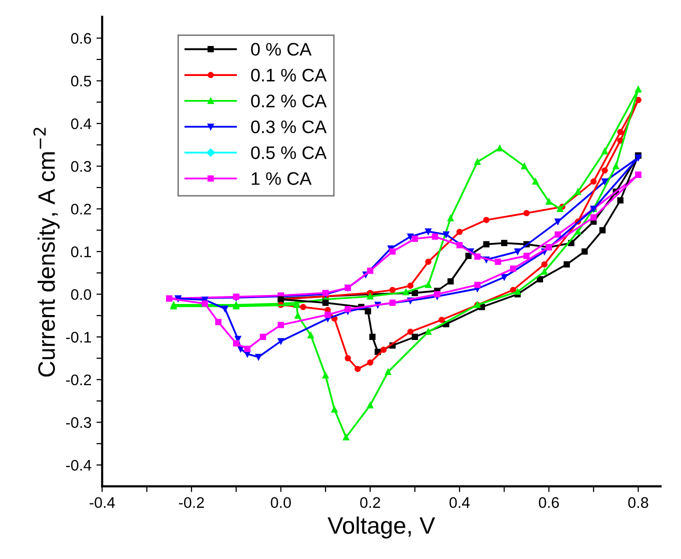 The height and width of the screenshot is (559, 681). I want to click on y-tick-label: -0.2, so click(78, 380).